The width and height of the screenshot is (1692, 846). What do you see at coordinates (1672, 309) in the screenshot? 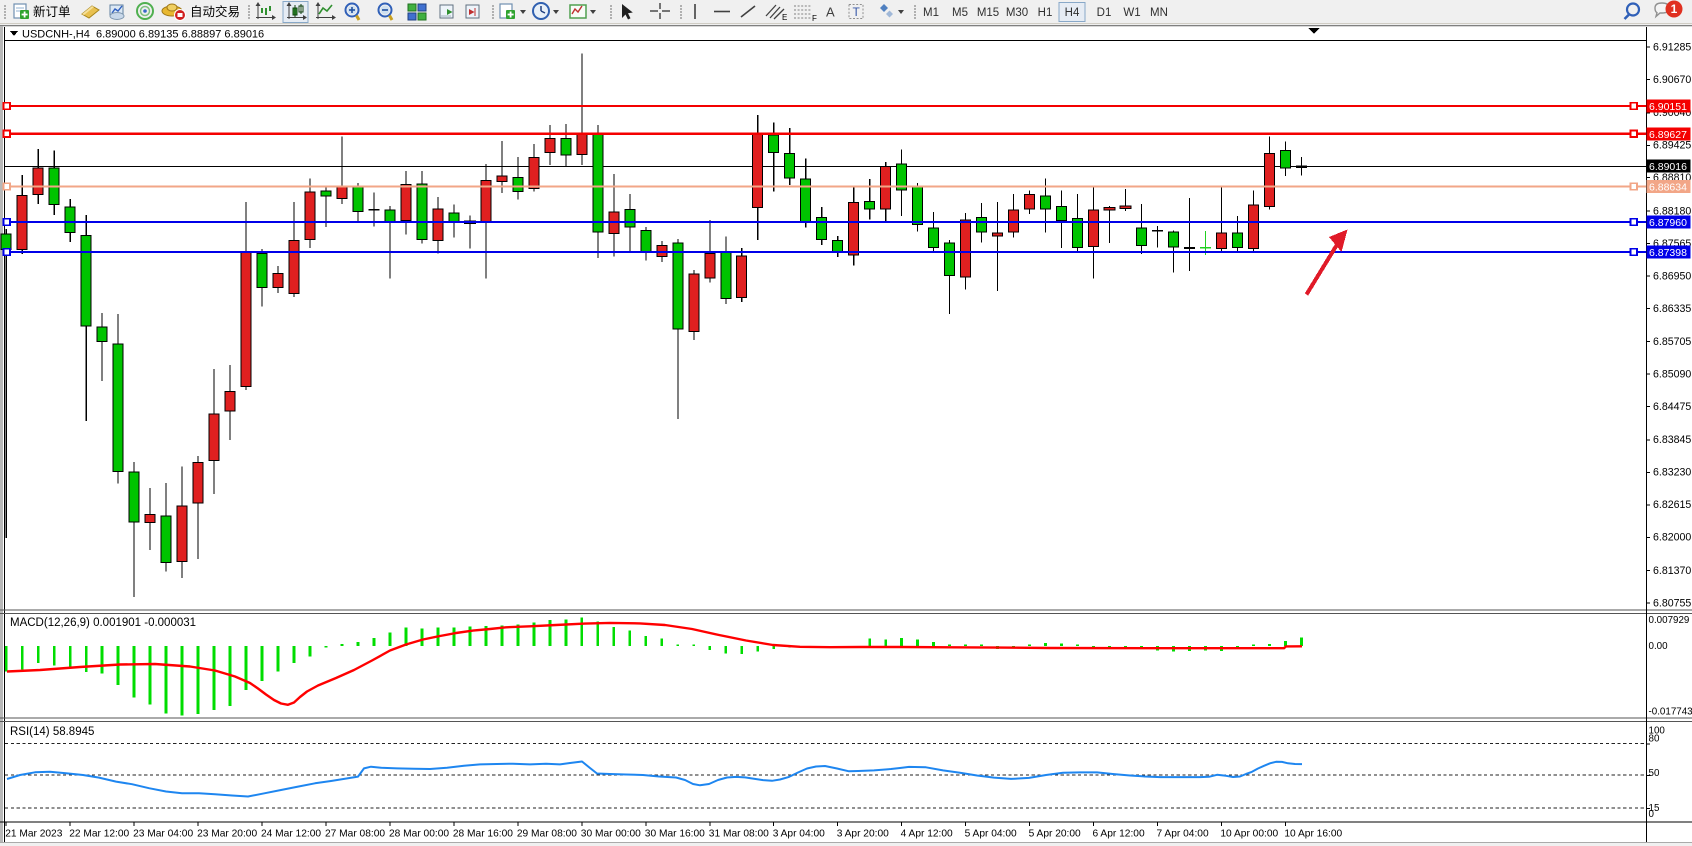
I see `svg-text: 6.86335` at bounding box center [1672, 309].